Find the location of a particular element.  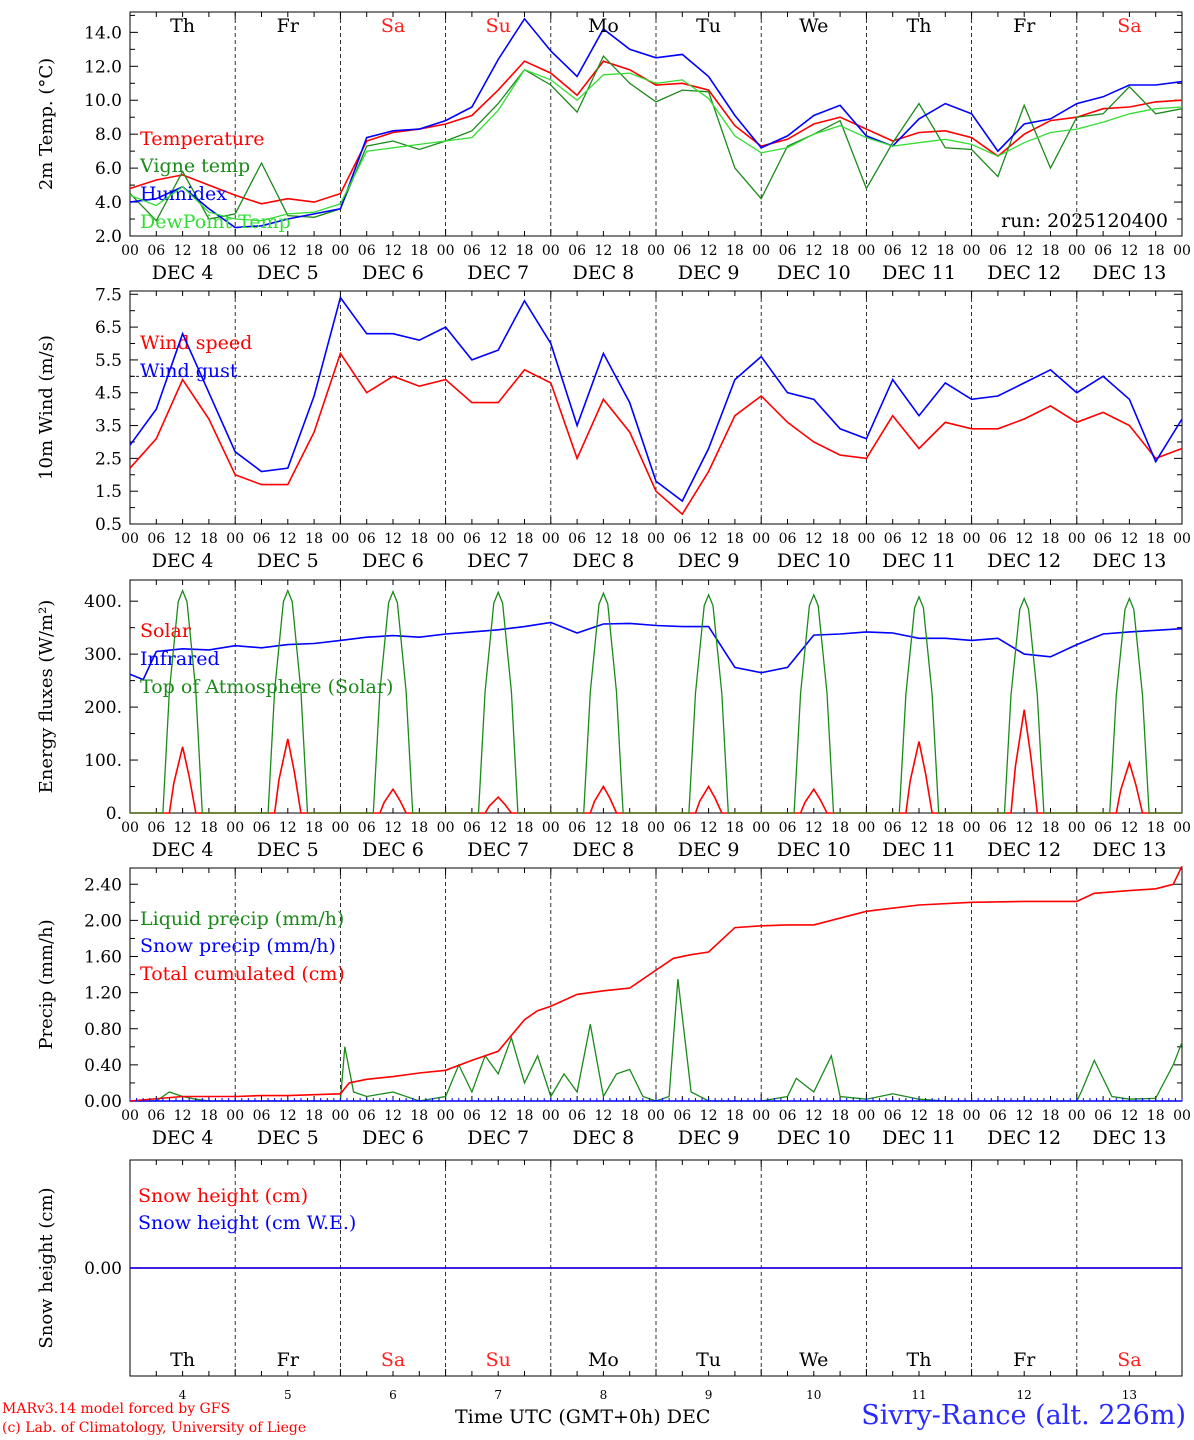

legend-entry: Wind gust is located at coordinates (189, 371).